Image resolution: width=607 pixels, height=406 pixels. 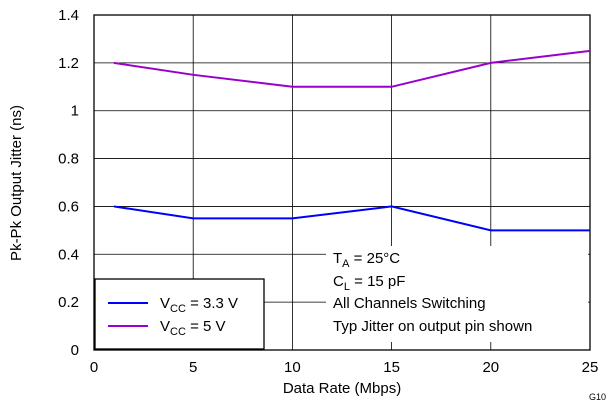 What do you see at coordinates (351, 218) in the screenshot?
I see `series-line-vcc-3v3` at bounding box center [351, 218].